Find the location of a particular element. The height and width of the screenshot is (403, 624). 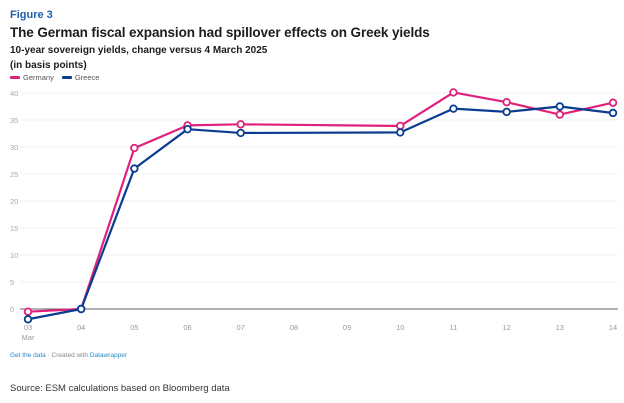

y-tick-label: 40 is located at coordinates (14, 93).